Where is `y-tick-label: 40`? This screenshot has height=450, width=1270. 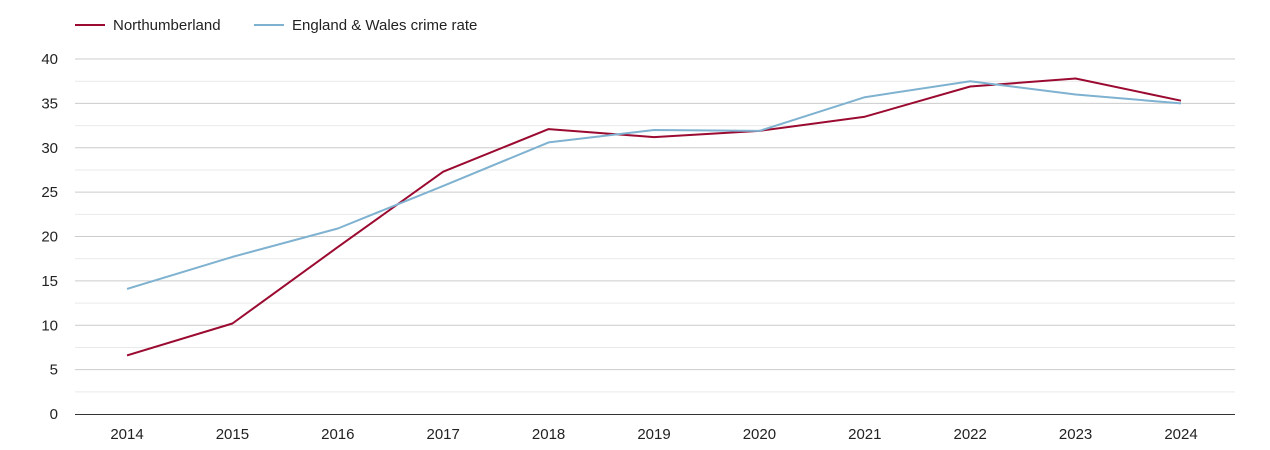 y-tick-label: 40 is located at coordinates (49, 59).